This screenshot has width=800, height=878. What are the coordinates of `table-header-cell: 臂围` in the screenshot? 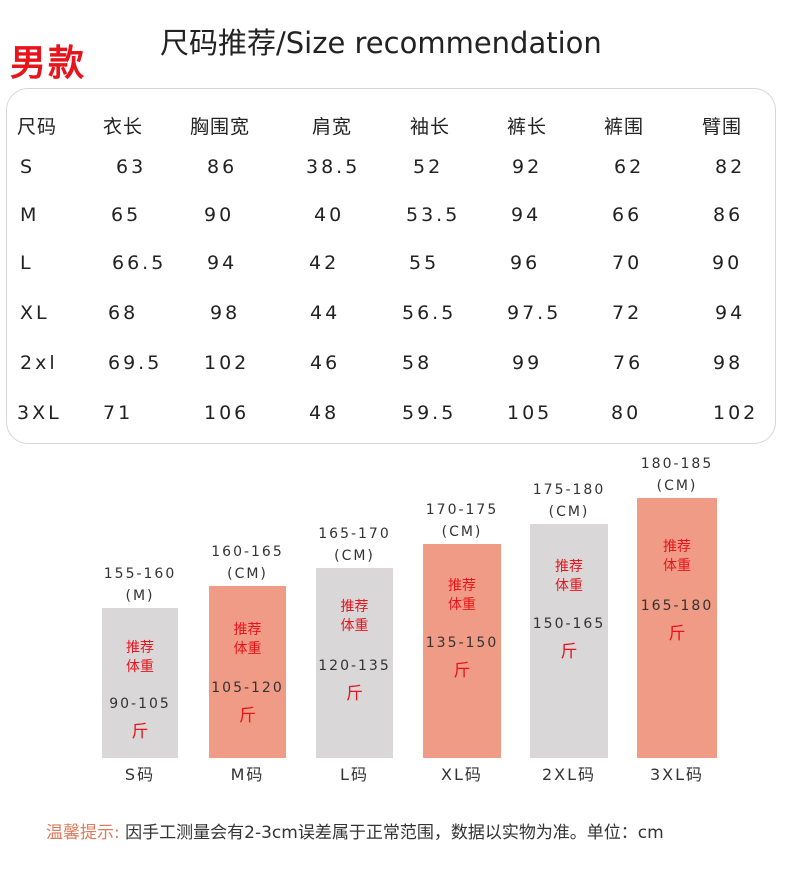 It's located at (722, 127).